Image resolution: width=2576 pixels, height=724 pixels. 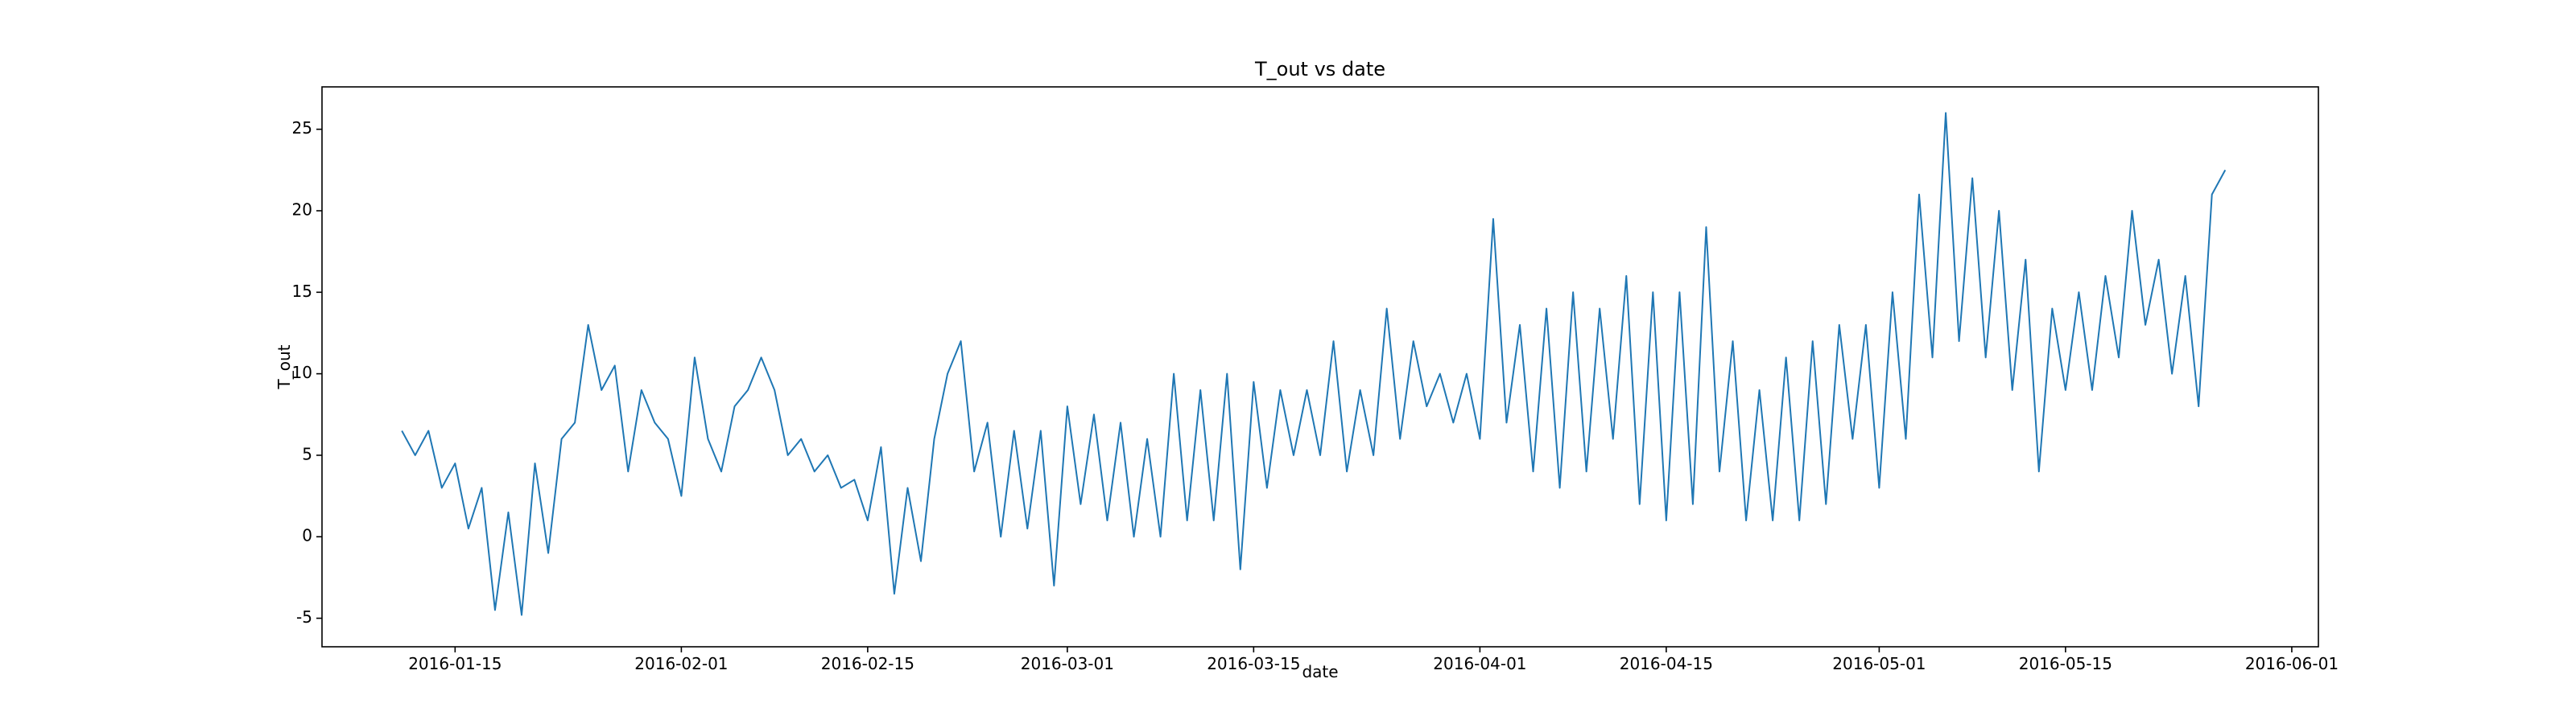 What do you see at coordinates (1320, 671) in the screenshot?
I see `x-axis-label: date` at bounding box center [1320, 671].